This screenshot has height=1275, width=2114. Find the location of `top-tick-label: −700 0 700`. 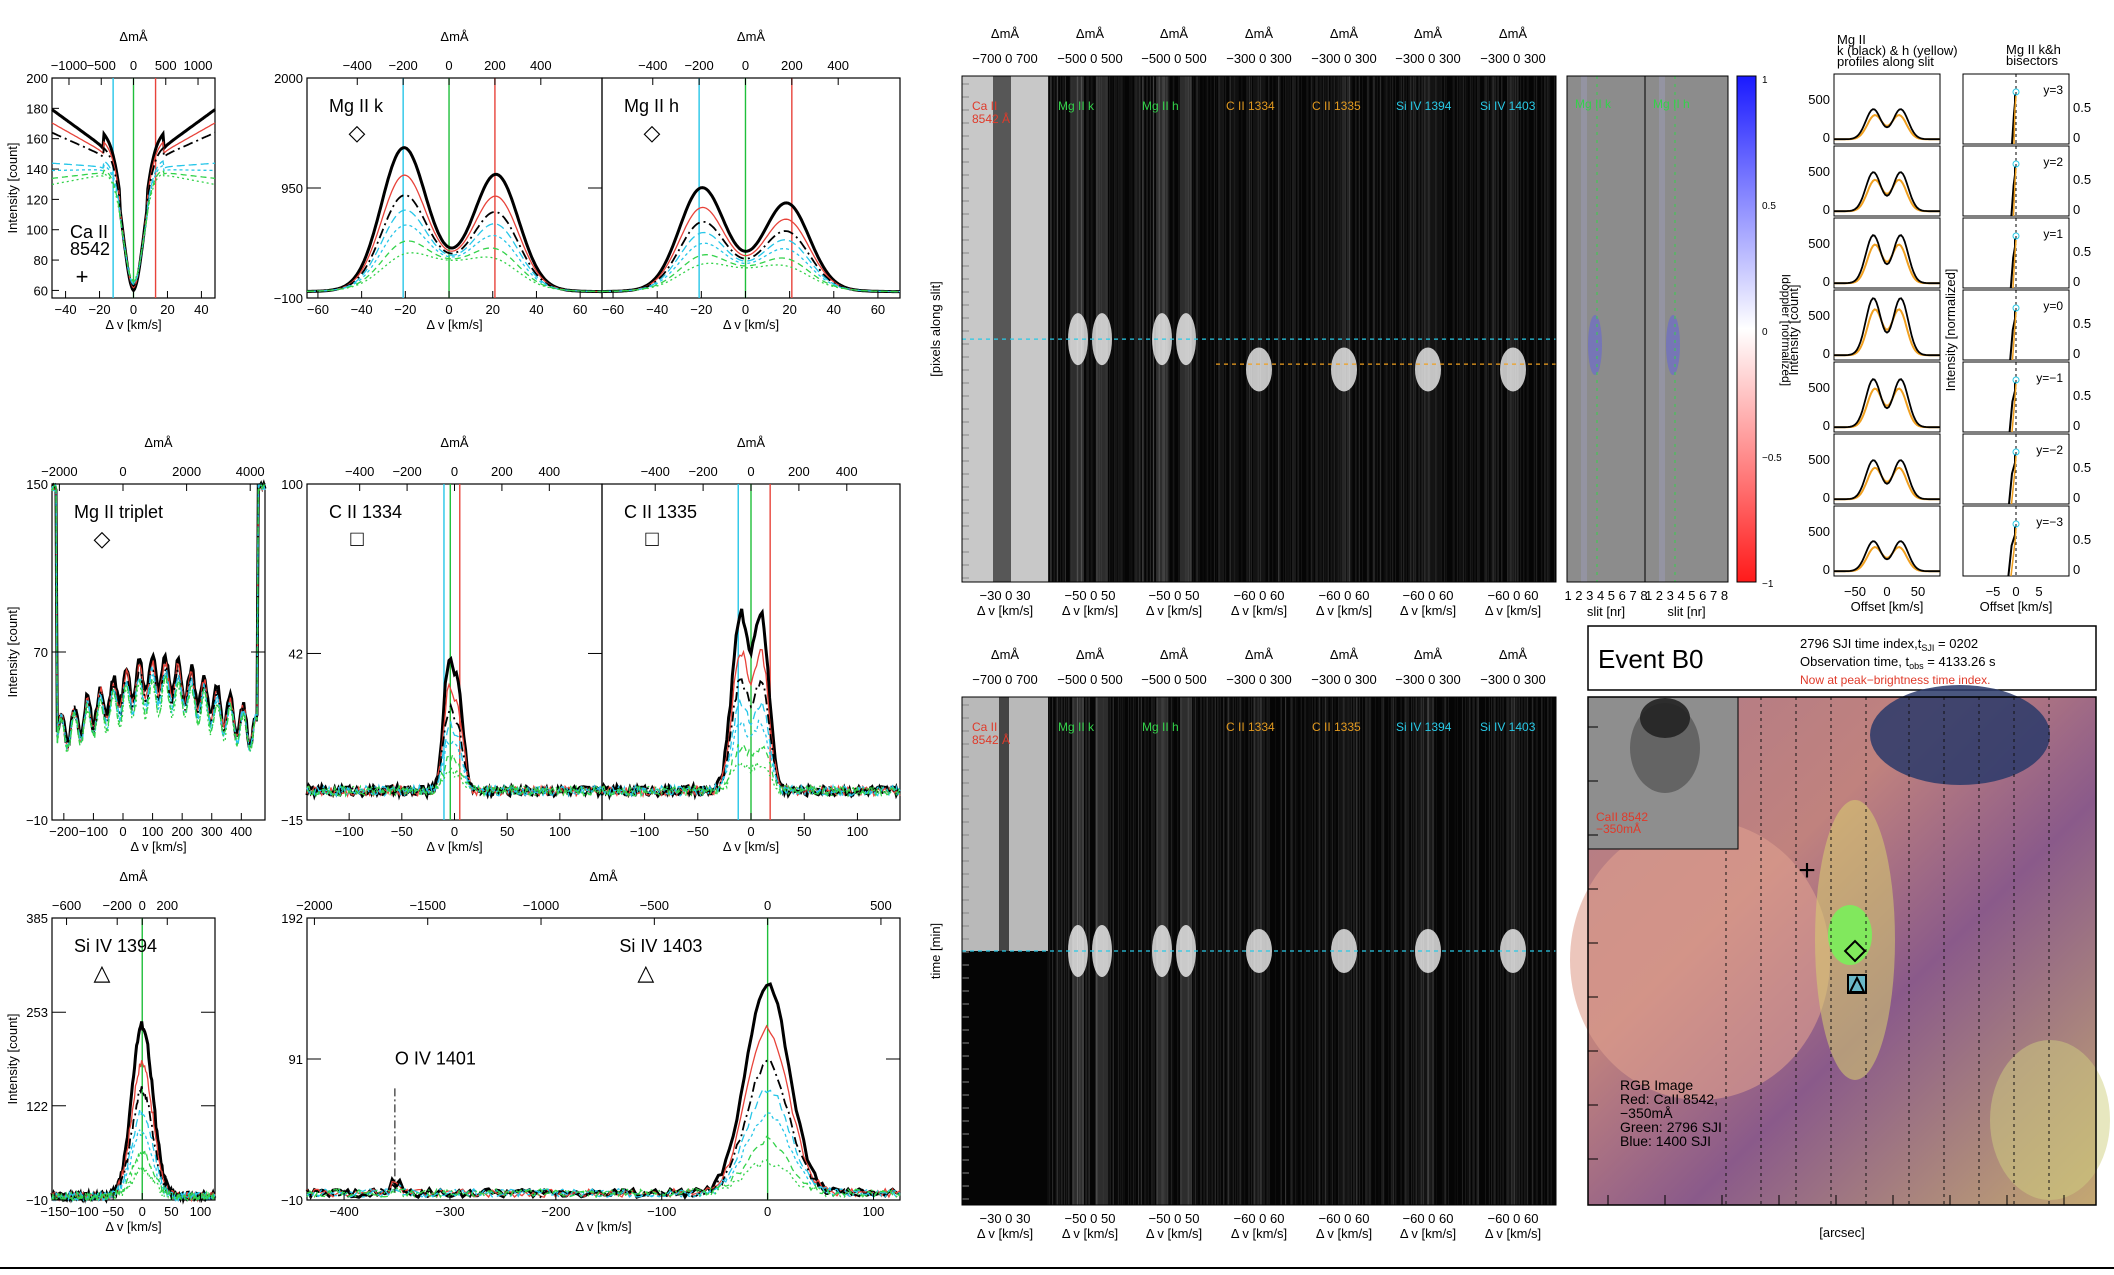

top-tick-label: −700 0 700 is located at coordinates (1004, 679).